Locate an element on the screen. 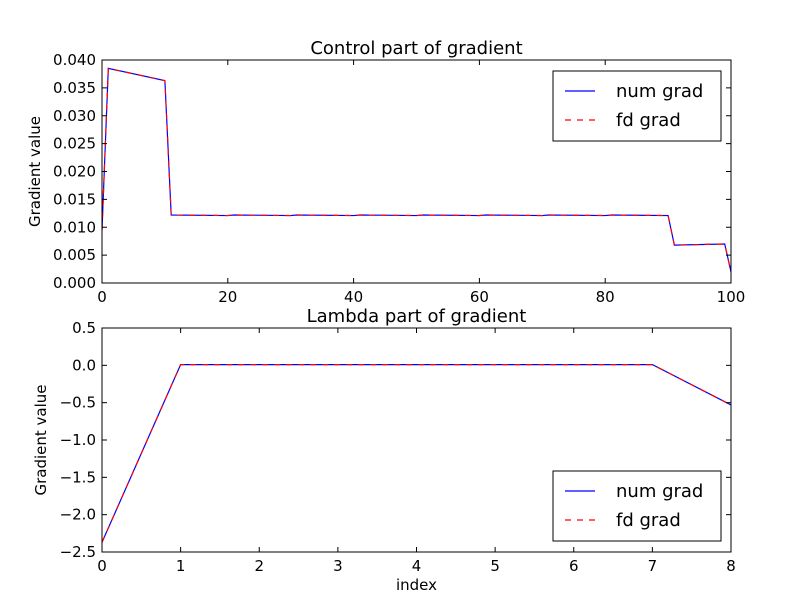 The height and width of the screenshot is (612, 812). x-tick-label: 5 is located at coordinates (495, 566).